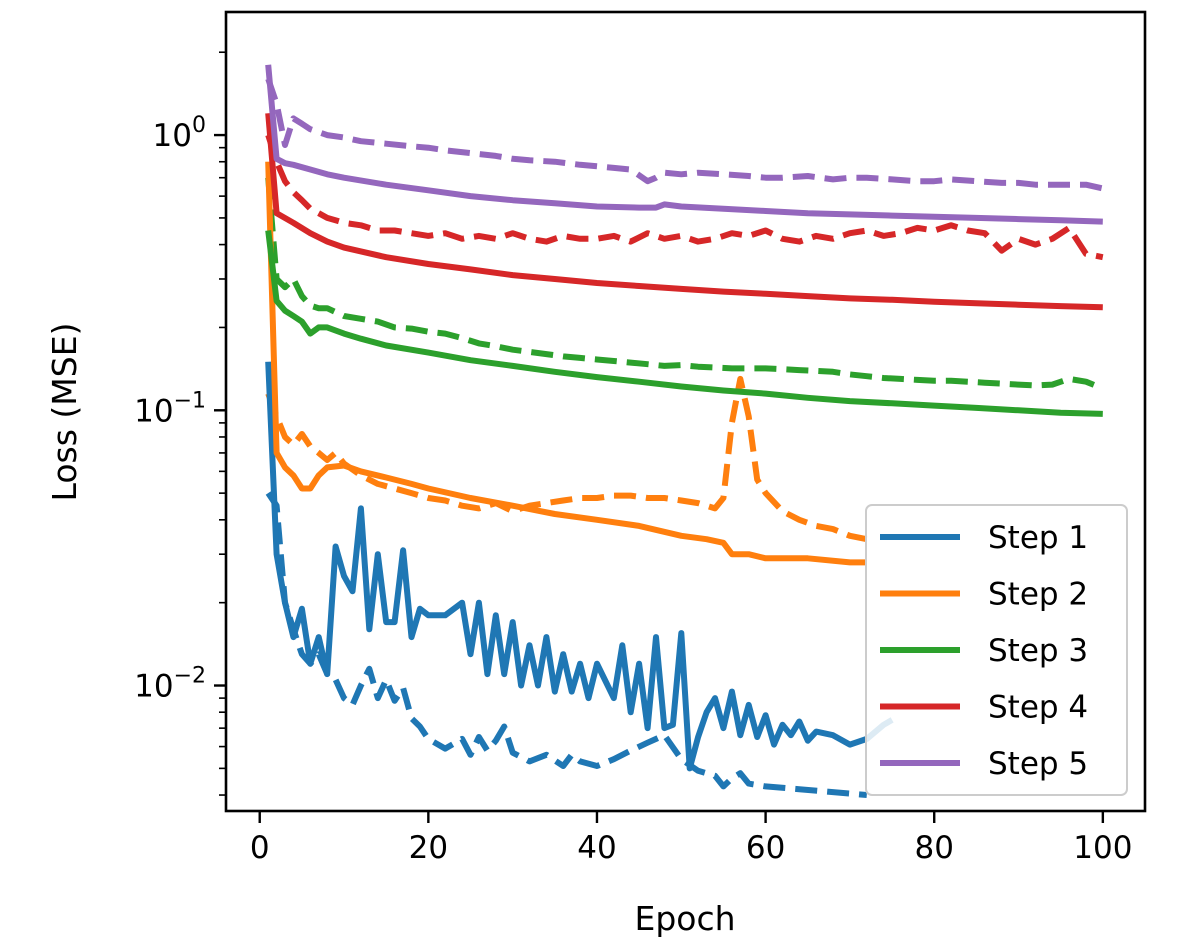 Image resolution: width=1196 pixels, height=939 pixels. Describe the element at coordinates (1038, 651) in the screenshot. I see `legend-label: Step 3` at that location.